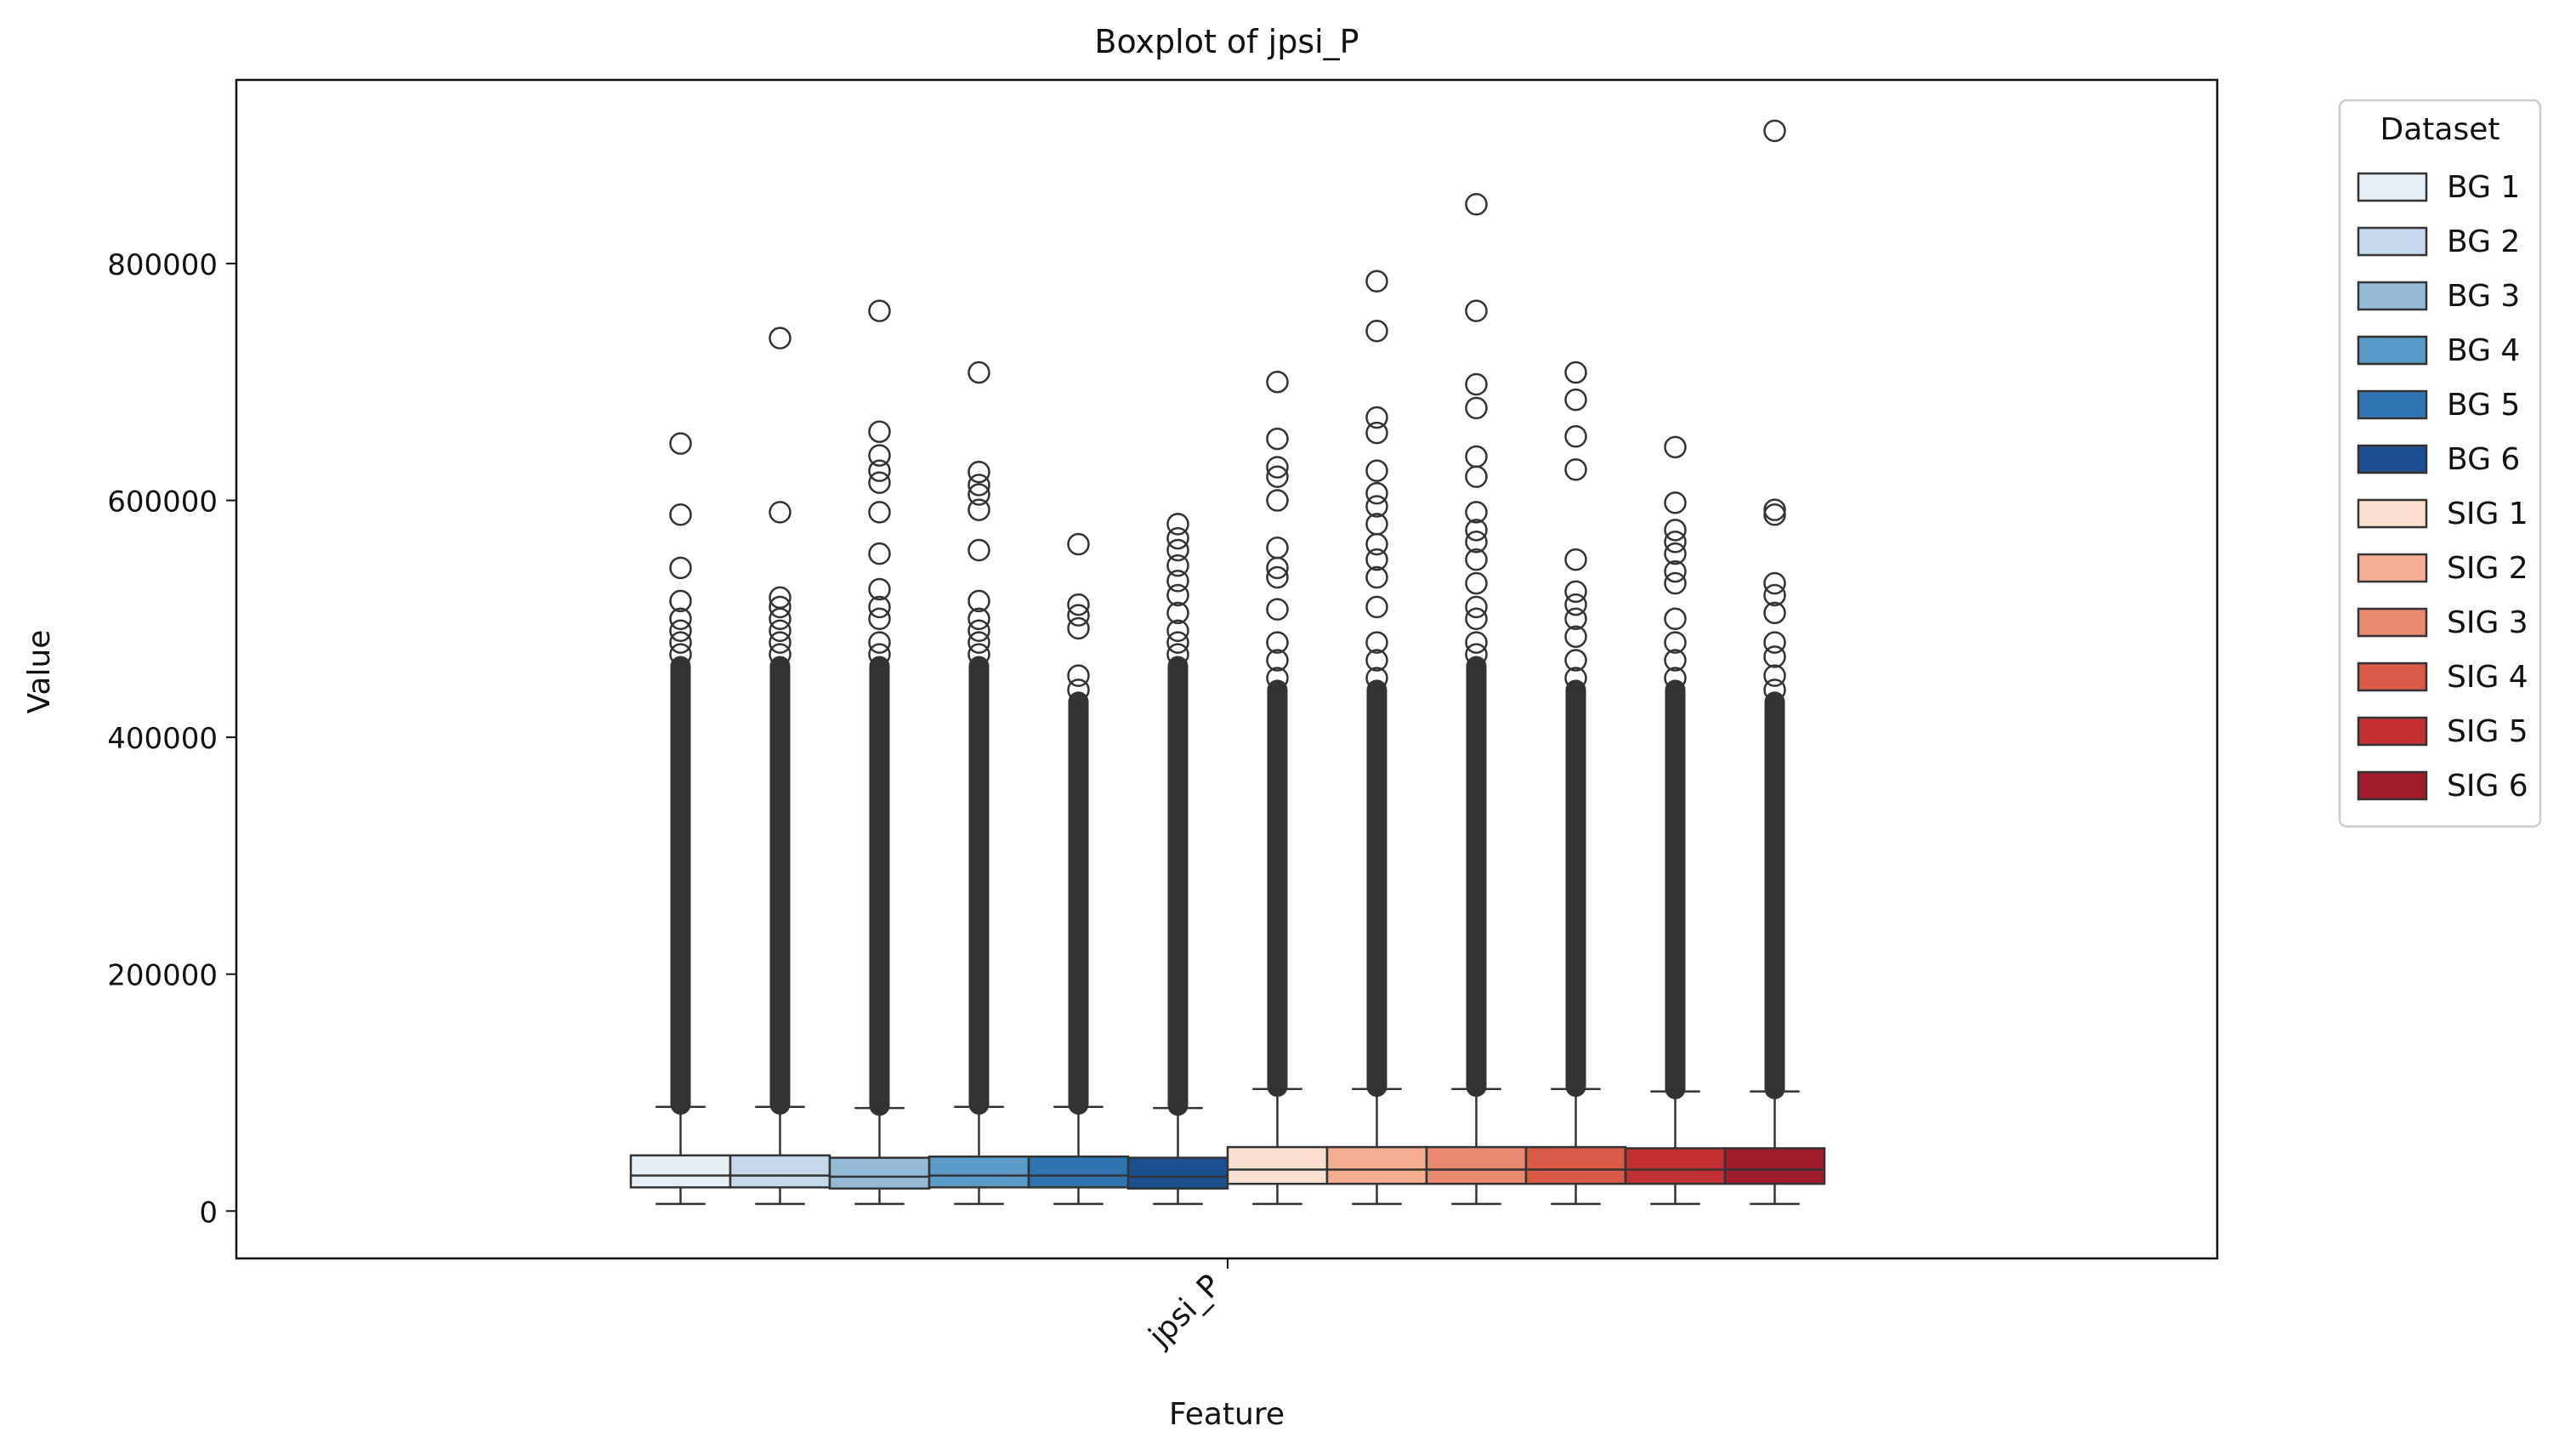  I want to click on legend-item: SIG 1, so click(2443, 514).